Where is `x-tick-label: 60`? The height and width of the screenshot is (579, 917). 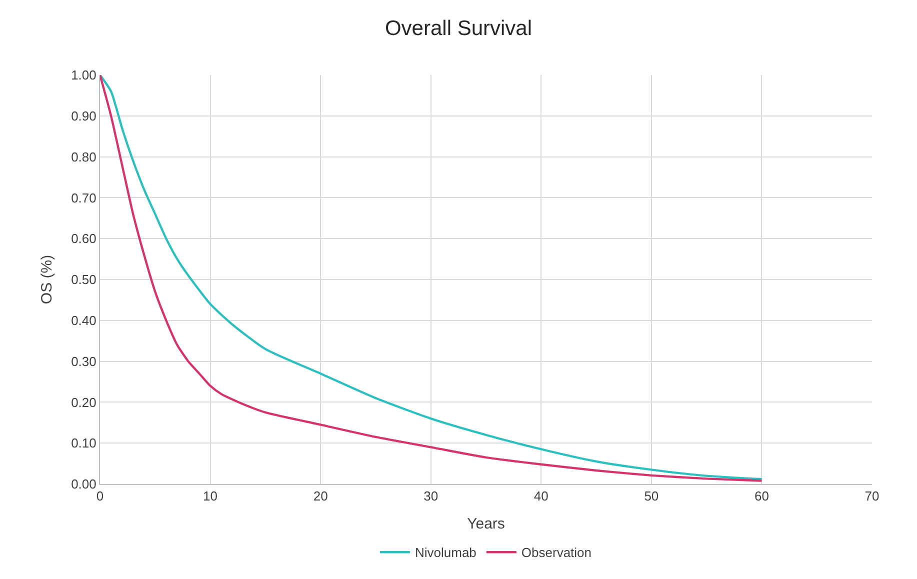 x-tick-label: 60 is located at coordinates (761, 496).